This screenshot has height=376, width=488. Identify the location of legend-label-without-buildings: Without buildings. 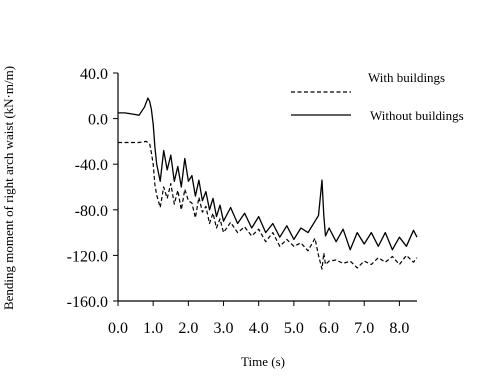
(417, 115).